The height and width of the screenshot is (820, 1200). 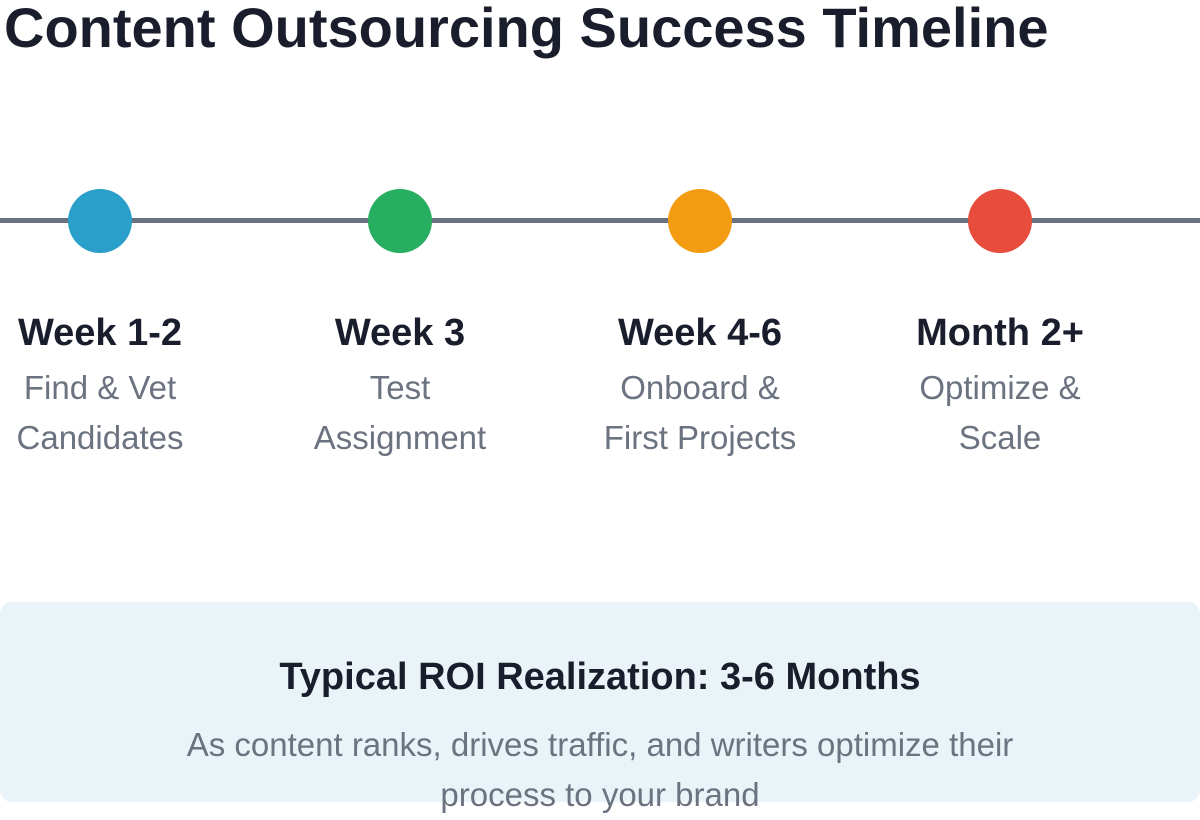 What do you see at coordinates (100, 333) in the screenshot?
I see `step-label: Week 1-2` at bounding box center [100, 333].